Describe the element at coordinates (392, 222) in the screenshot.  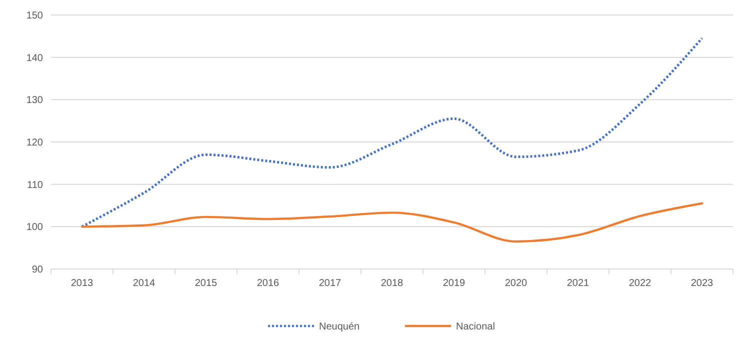
I see `line-series` at that location.